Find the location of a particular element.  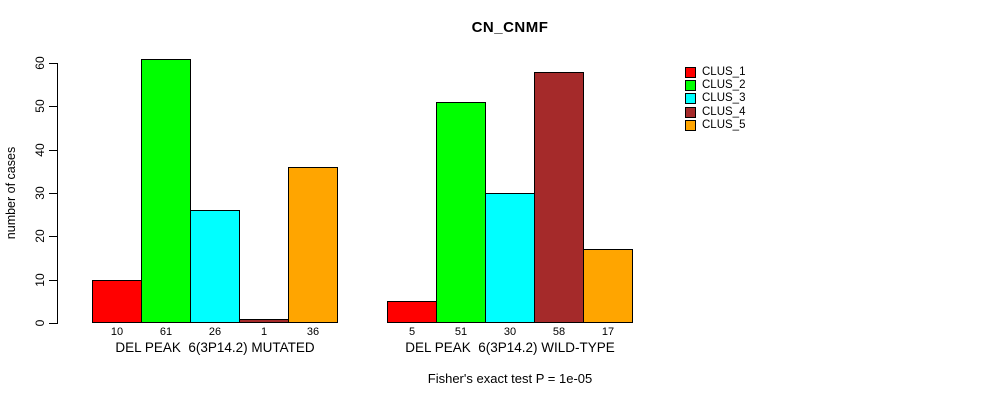

legend-label: CLUS_3 is located at coordinates (724, 98).